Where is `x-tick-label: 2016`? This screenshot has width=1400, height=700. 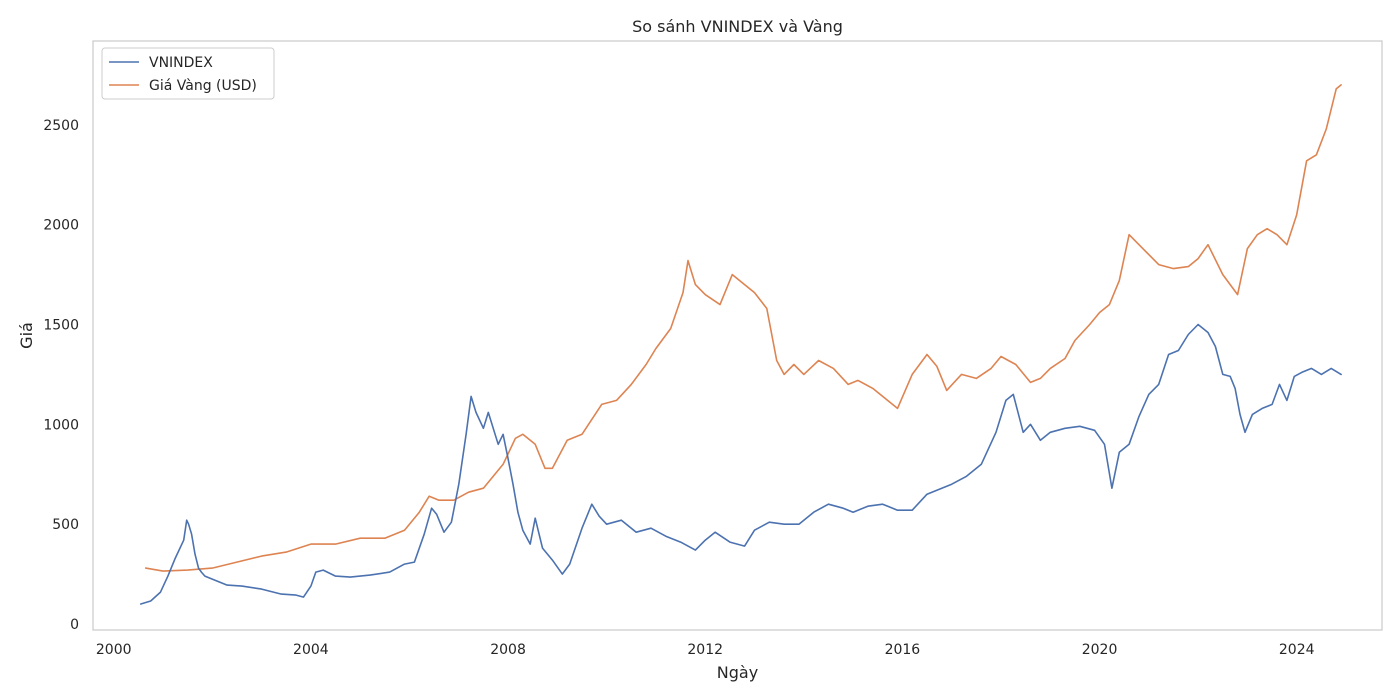 x-tick-label: 2016 is located at coordinates (903, 650).